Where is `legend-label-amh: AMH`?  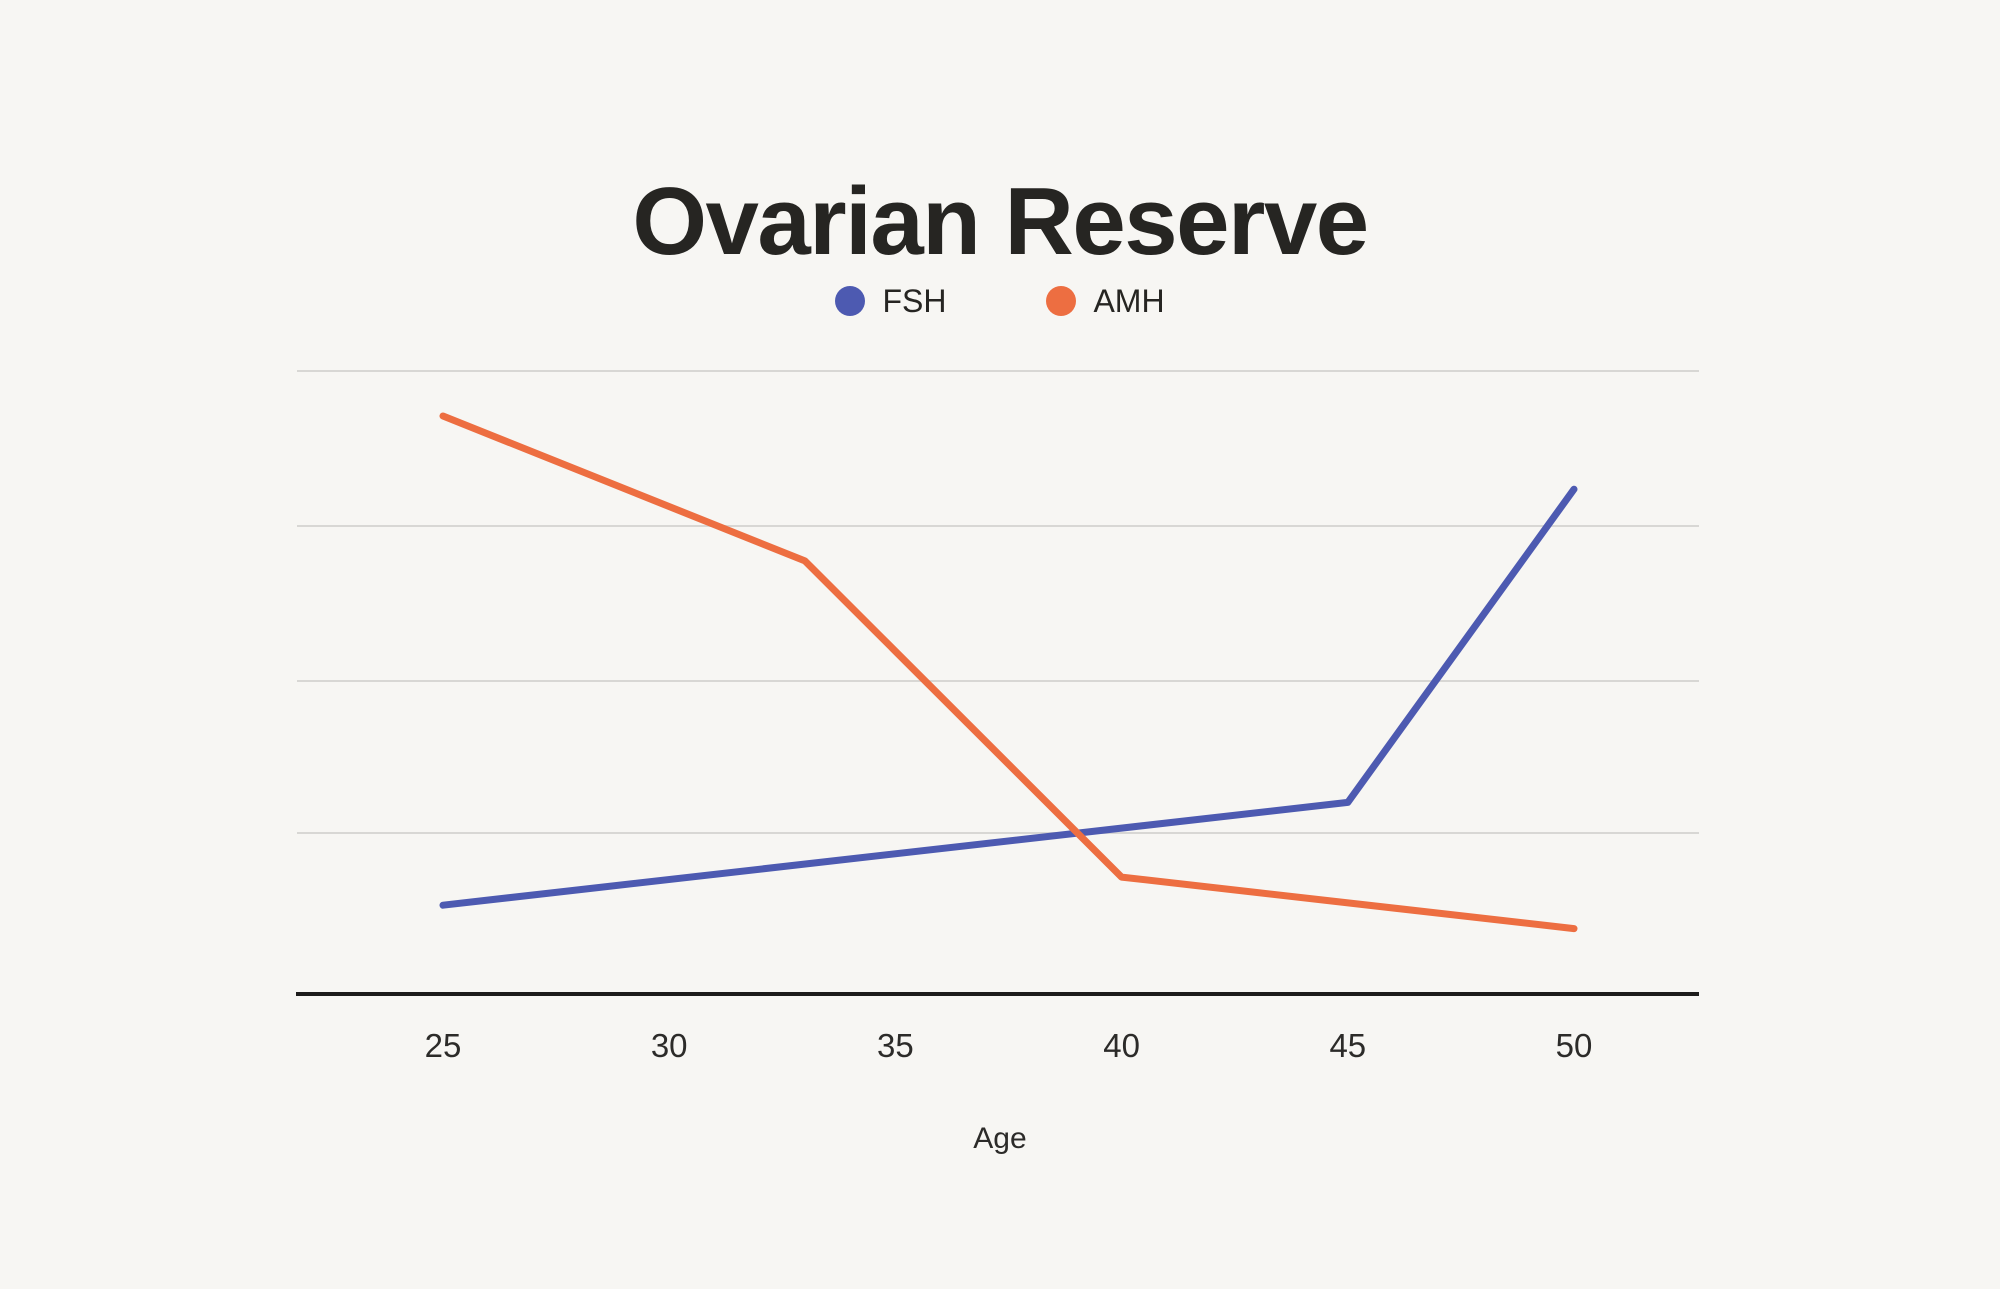
legend-label-amh: AMH is located at coordinates (1129, 301).